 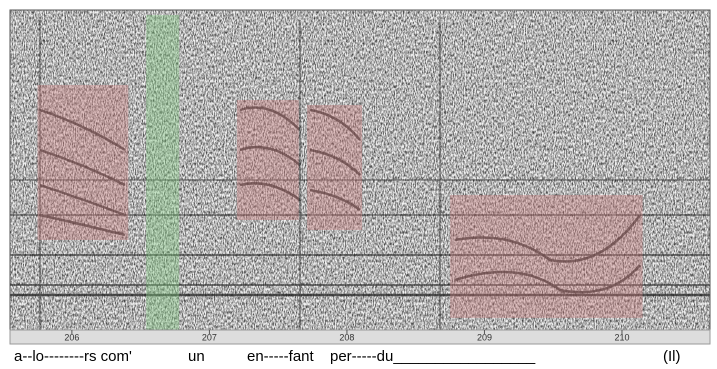 What do you see at coordinates (73, 356) in the screenshot?
I see `lyric-text: a--lo--------rs com'` at bounding box center [73, 356].